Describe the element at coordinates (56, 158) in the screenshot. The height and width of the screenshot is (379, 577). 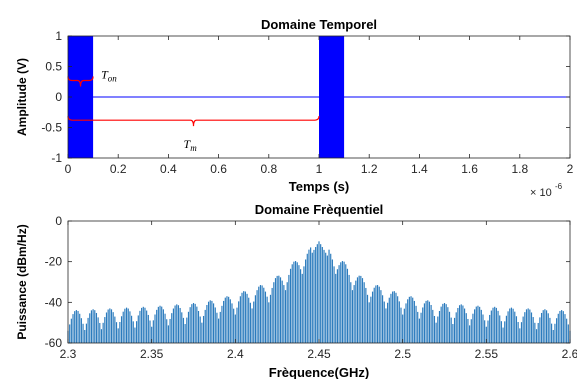
I see `time-y-tick-label: -1` at that location.